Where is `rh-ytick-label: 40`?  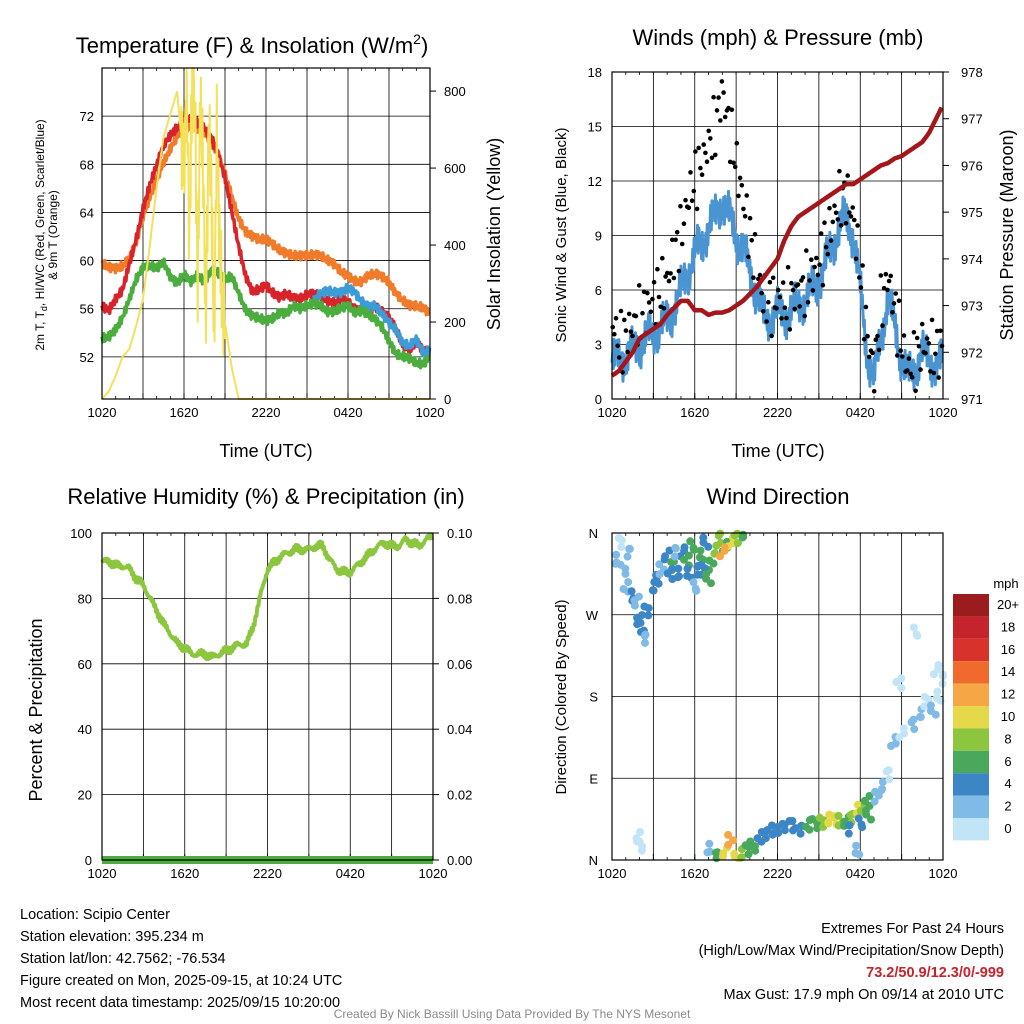
rh-ytick-label: 40 is located at coordinates (85, 729).